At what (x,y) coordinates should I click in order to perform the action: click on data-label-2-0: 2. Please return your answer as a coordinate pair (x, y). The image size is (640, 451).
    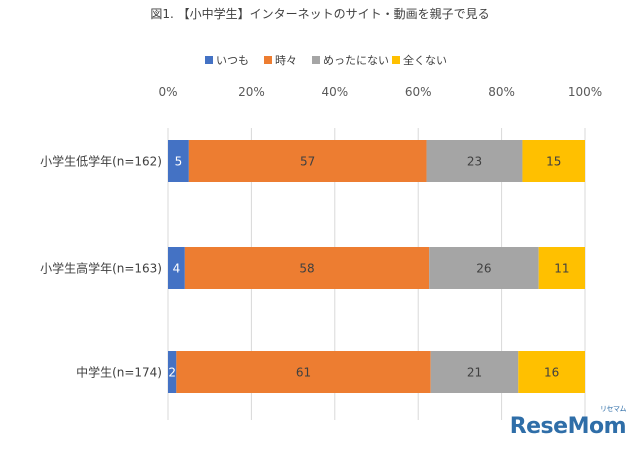
    Looking at the image, I should click on (172, 373).